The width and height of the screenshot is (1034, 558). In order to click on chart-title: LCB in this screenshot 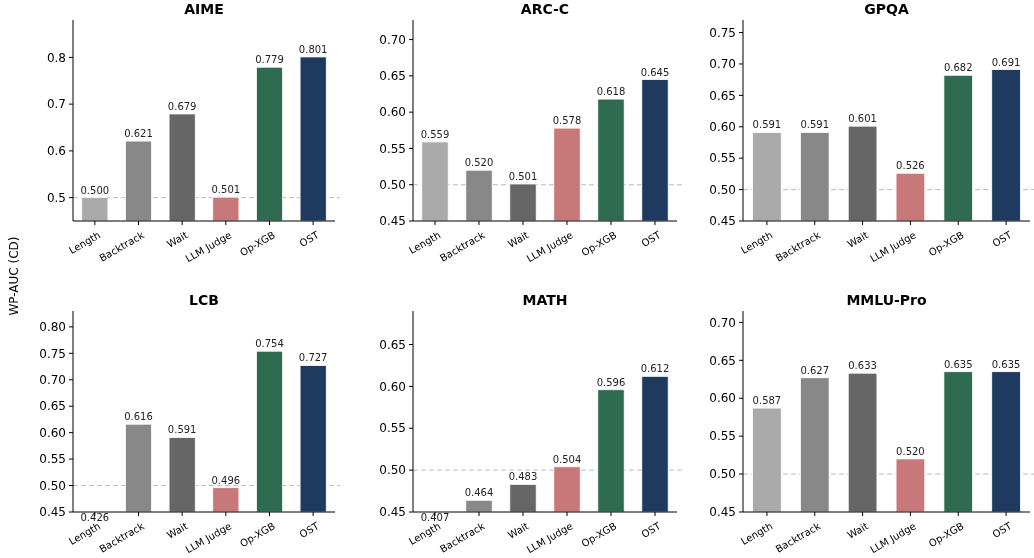, I will do `click(204, 300)`.